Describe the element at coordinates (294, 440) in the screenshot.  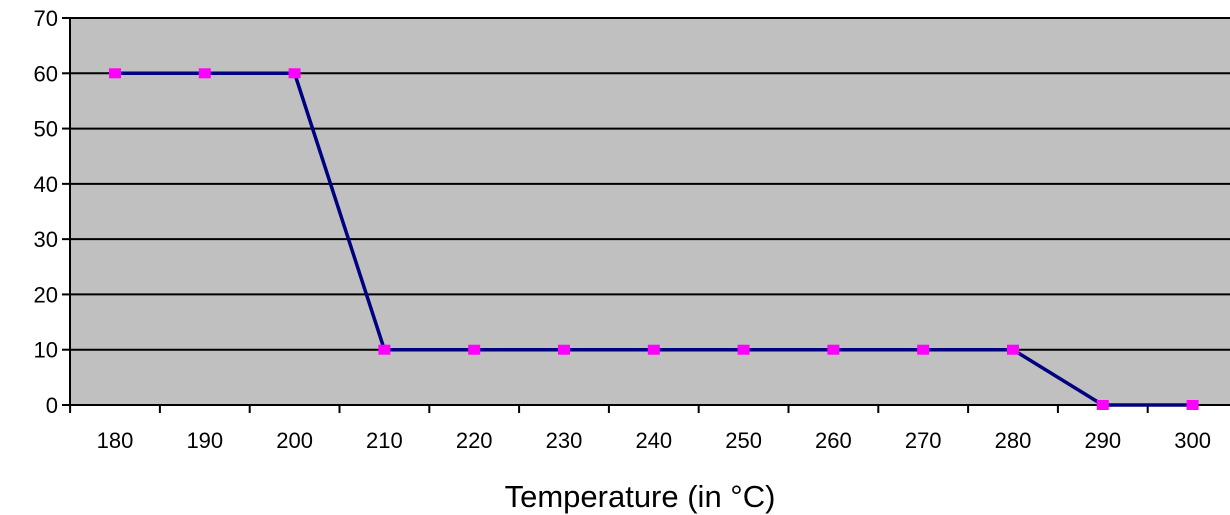
I see `x-tick-label-200: 200` at that location.